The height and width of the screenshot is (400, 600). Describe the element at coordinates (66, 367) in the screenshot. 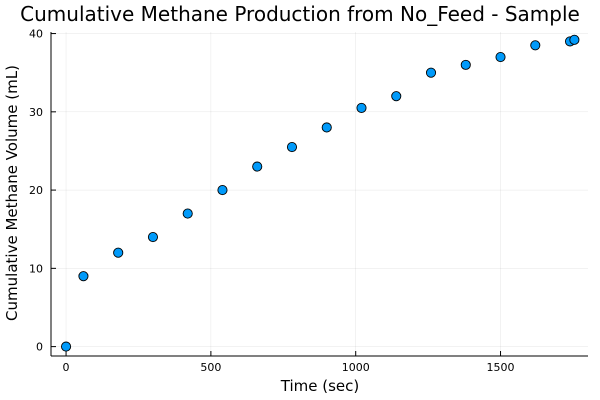

I see `x-tick-label: 0` at that location.